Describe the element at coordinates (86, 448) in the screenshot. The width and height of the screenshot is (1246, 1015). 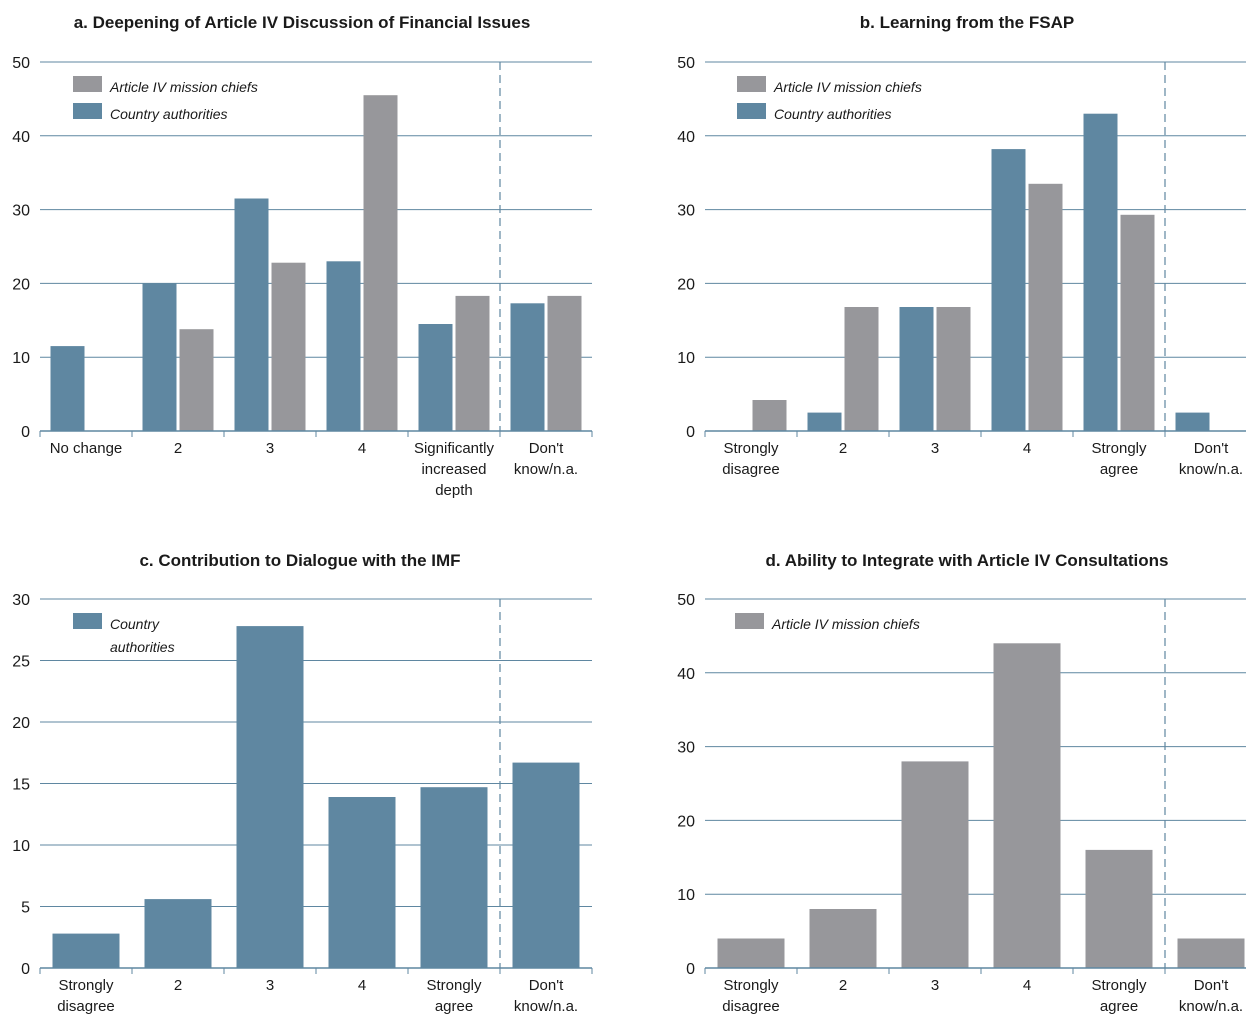
I see `x-tick-label: No change` at that location.